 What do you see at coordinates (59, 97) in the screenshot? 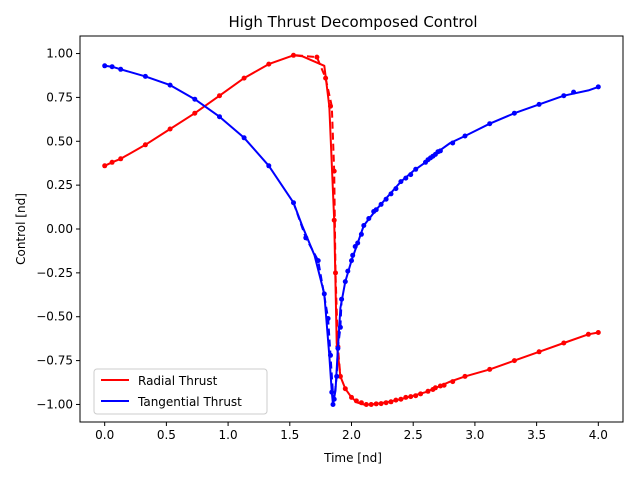
I see `y-tick-label: 0.75` at bounding box center [59, 97].